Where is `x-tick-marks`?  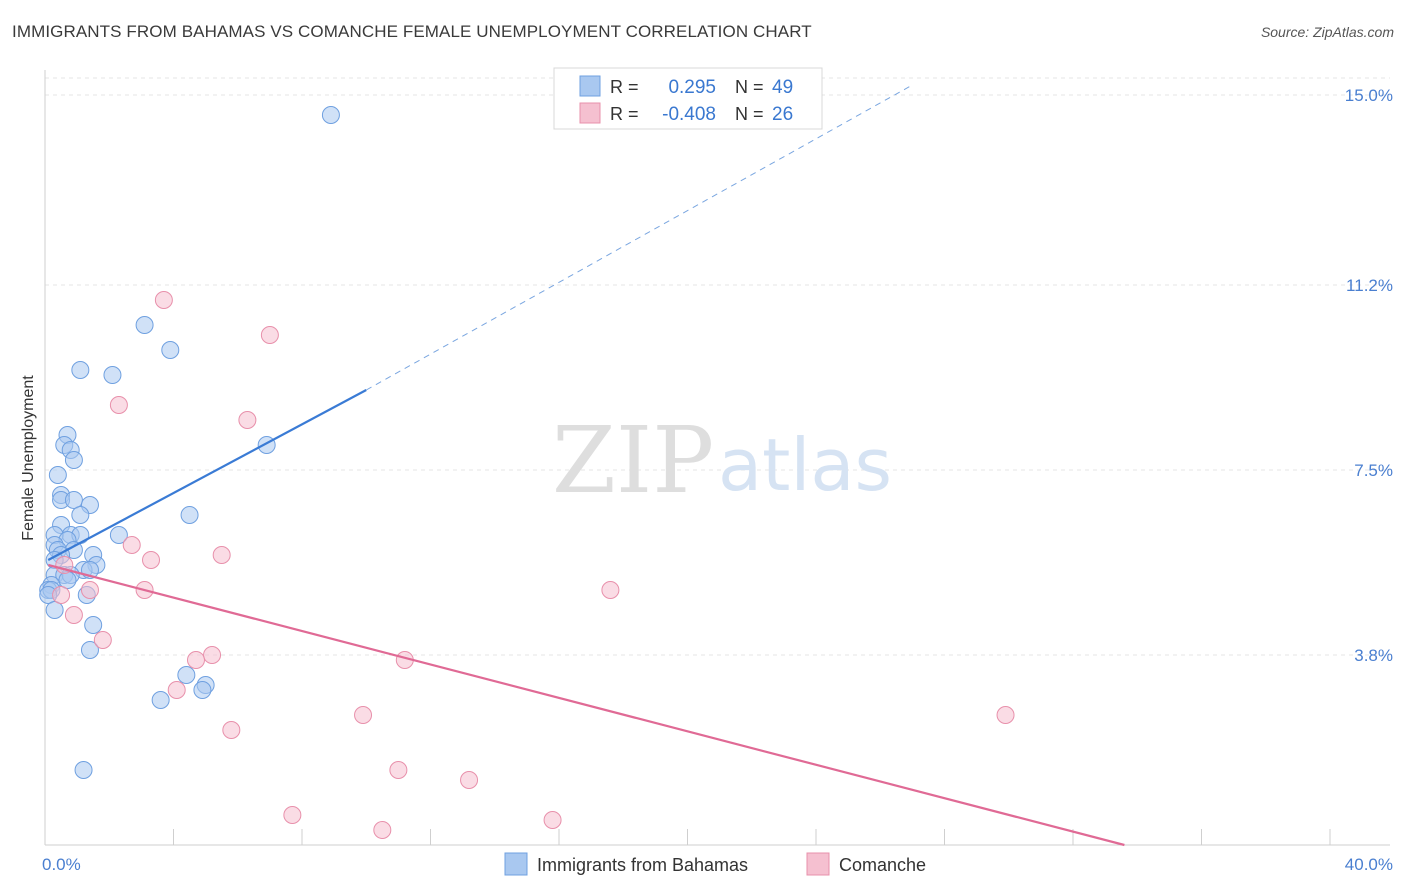
x-tick-marks is located at coordinates (687, 837).